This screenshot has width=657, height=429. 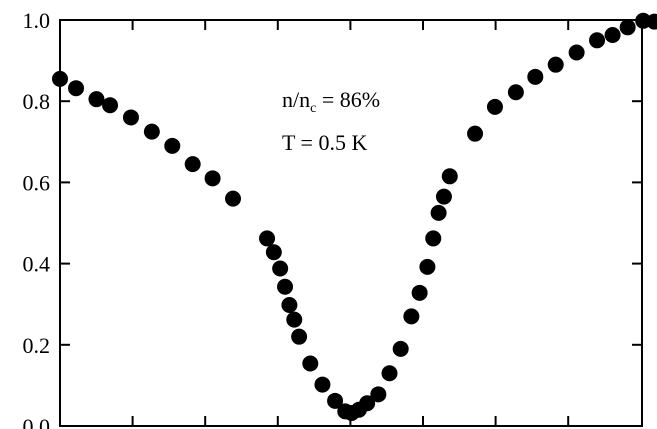 What do you see at coordinates (37, 101) in the screenshot?
I see `y-tick-label: 0.8` at bounding box center [37, 101].